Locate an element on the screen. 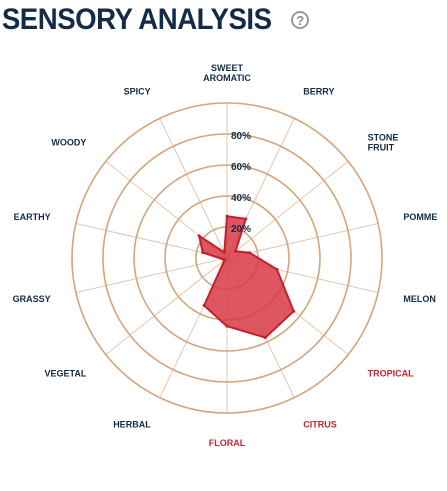 Image resolution: width=447 pixels, height=491 pixels. axis-label: MELON is located at coordinates (419, 299).